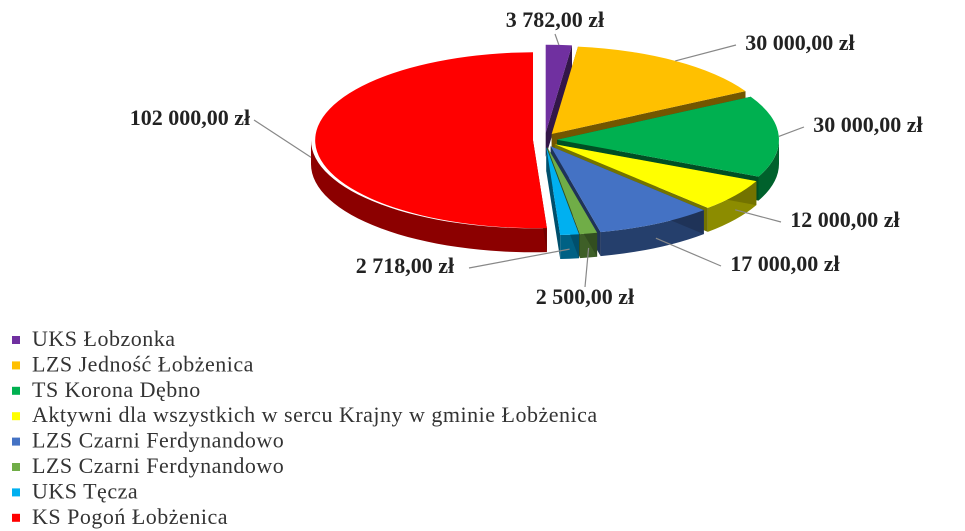 The image size is (965, 531). Describe the element at coordinates (85, 490) in the screenshot. I see `legend-label: UKS Tęcza` at that location.